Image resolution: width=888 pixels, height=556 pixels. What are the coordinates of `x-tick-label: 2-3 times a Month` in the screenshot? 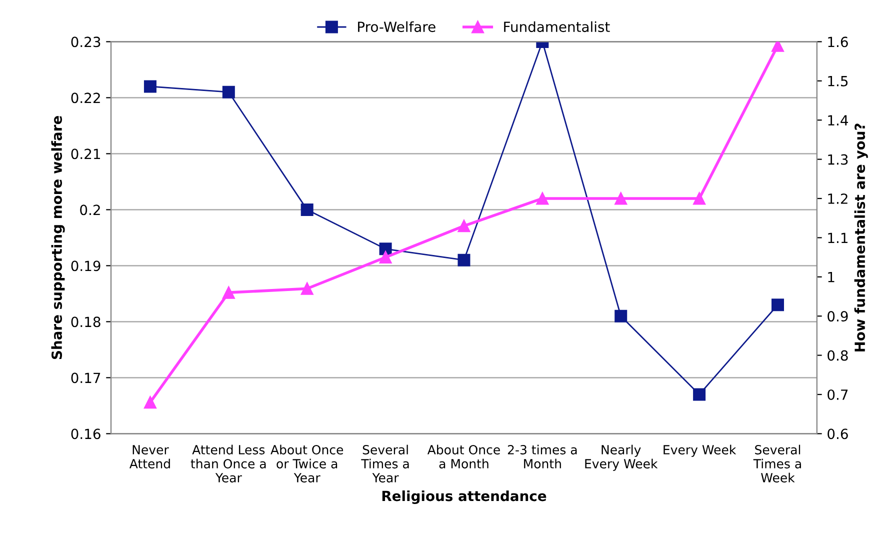 It's located at (542, 456).